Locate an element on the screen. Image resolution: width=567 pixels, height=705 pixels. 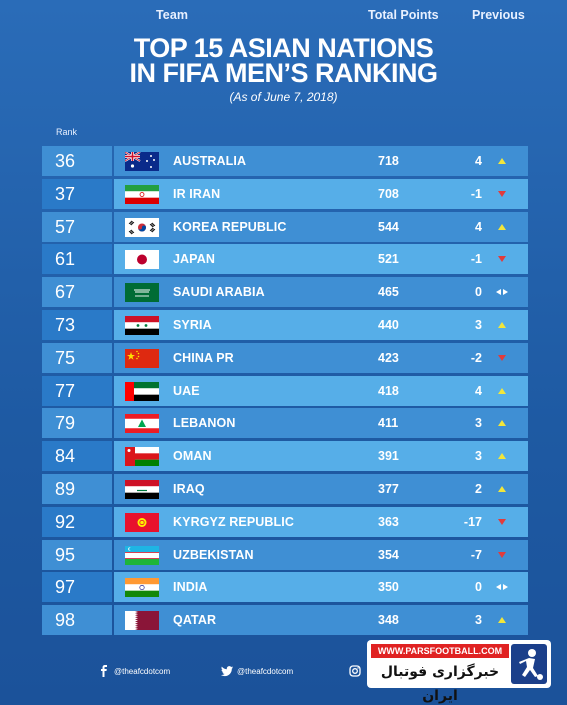
iraq-flag is located at coordinates (142, 489).